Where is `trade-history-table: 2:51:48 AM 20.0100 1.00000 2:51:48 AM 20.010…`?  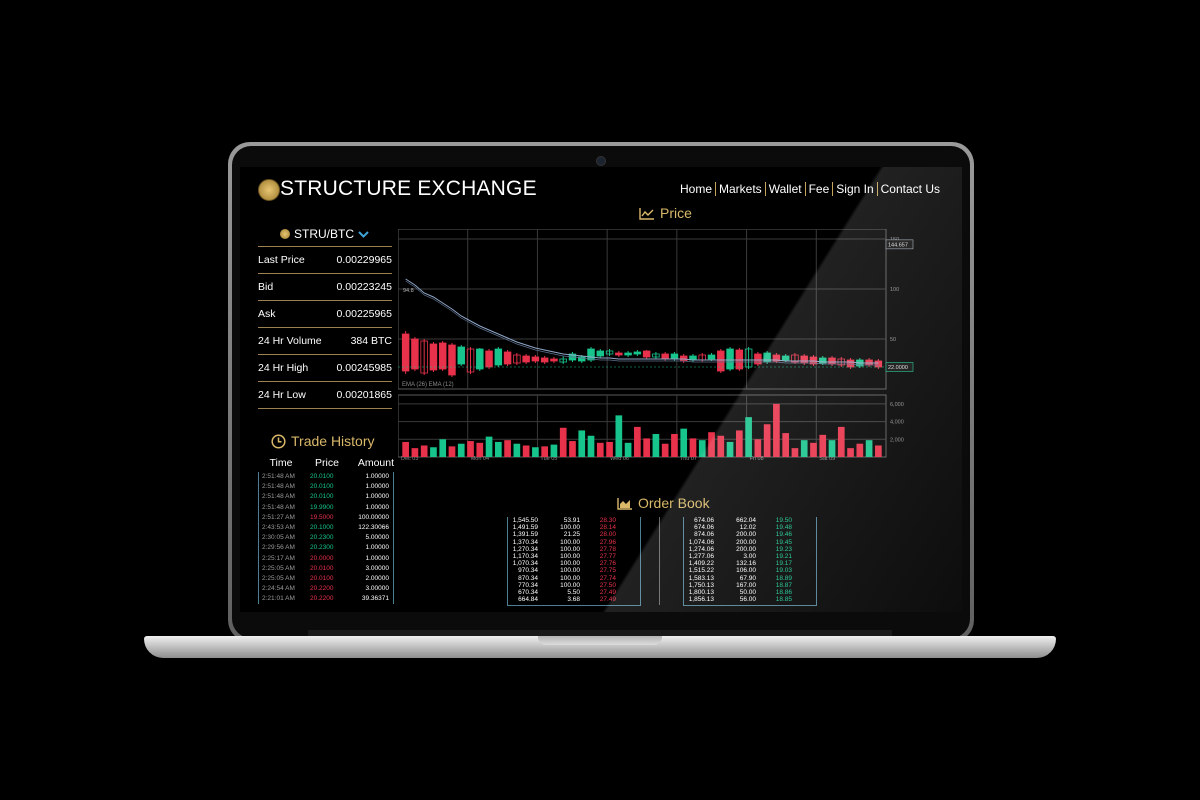 trade-history-table: 2:51:48 AM 20.0100 1.00000 2:51:48 AM 20.010… is located at coordinates (326, 538).